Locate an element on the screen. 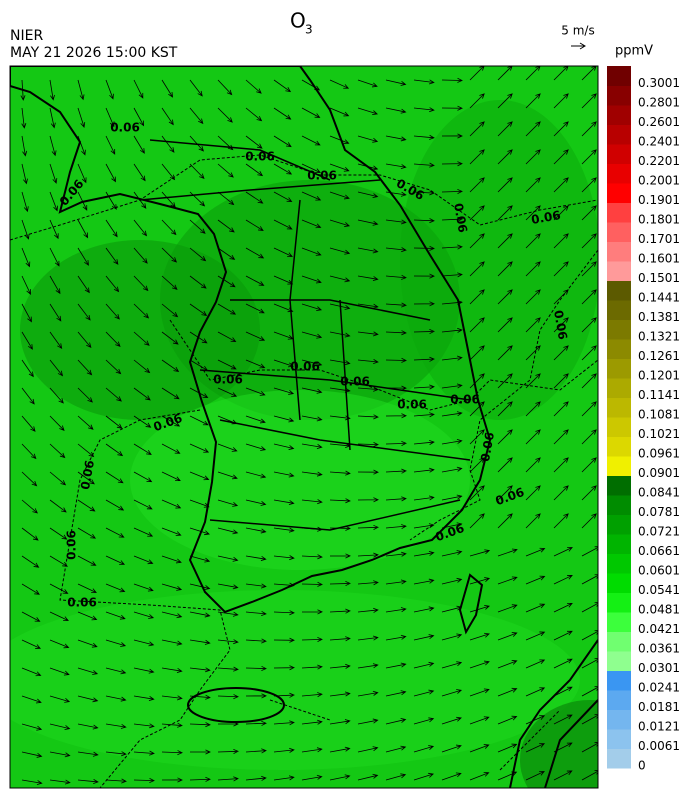  colorbar-label: 0.0421 is located at coordinates (659, 629).